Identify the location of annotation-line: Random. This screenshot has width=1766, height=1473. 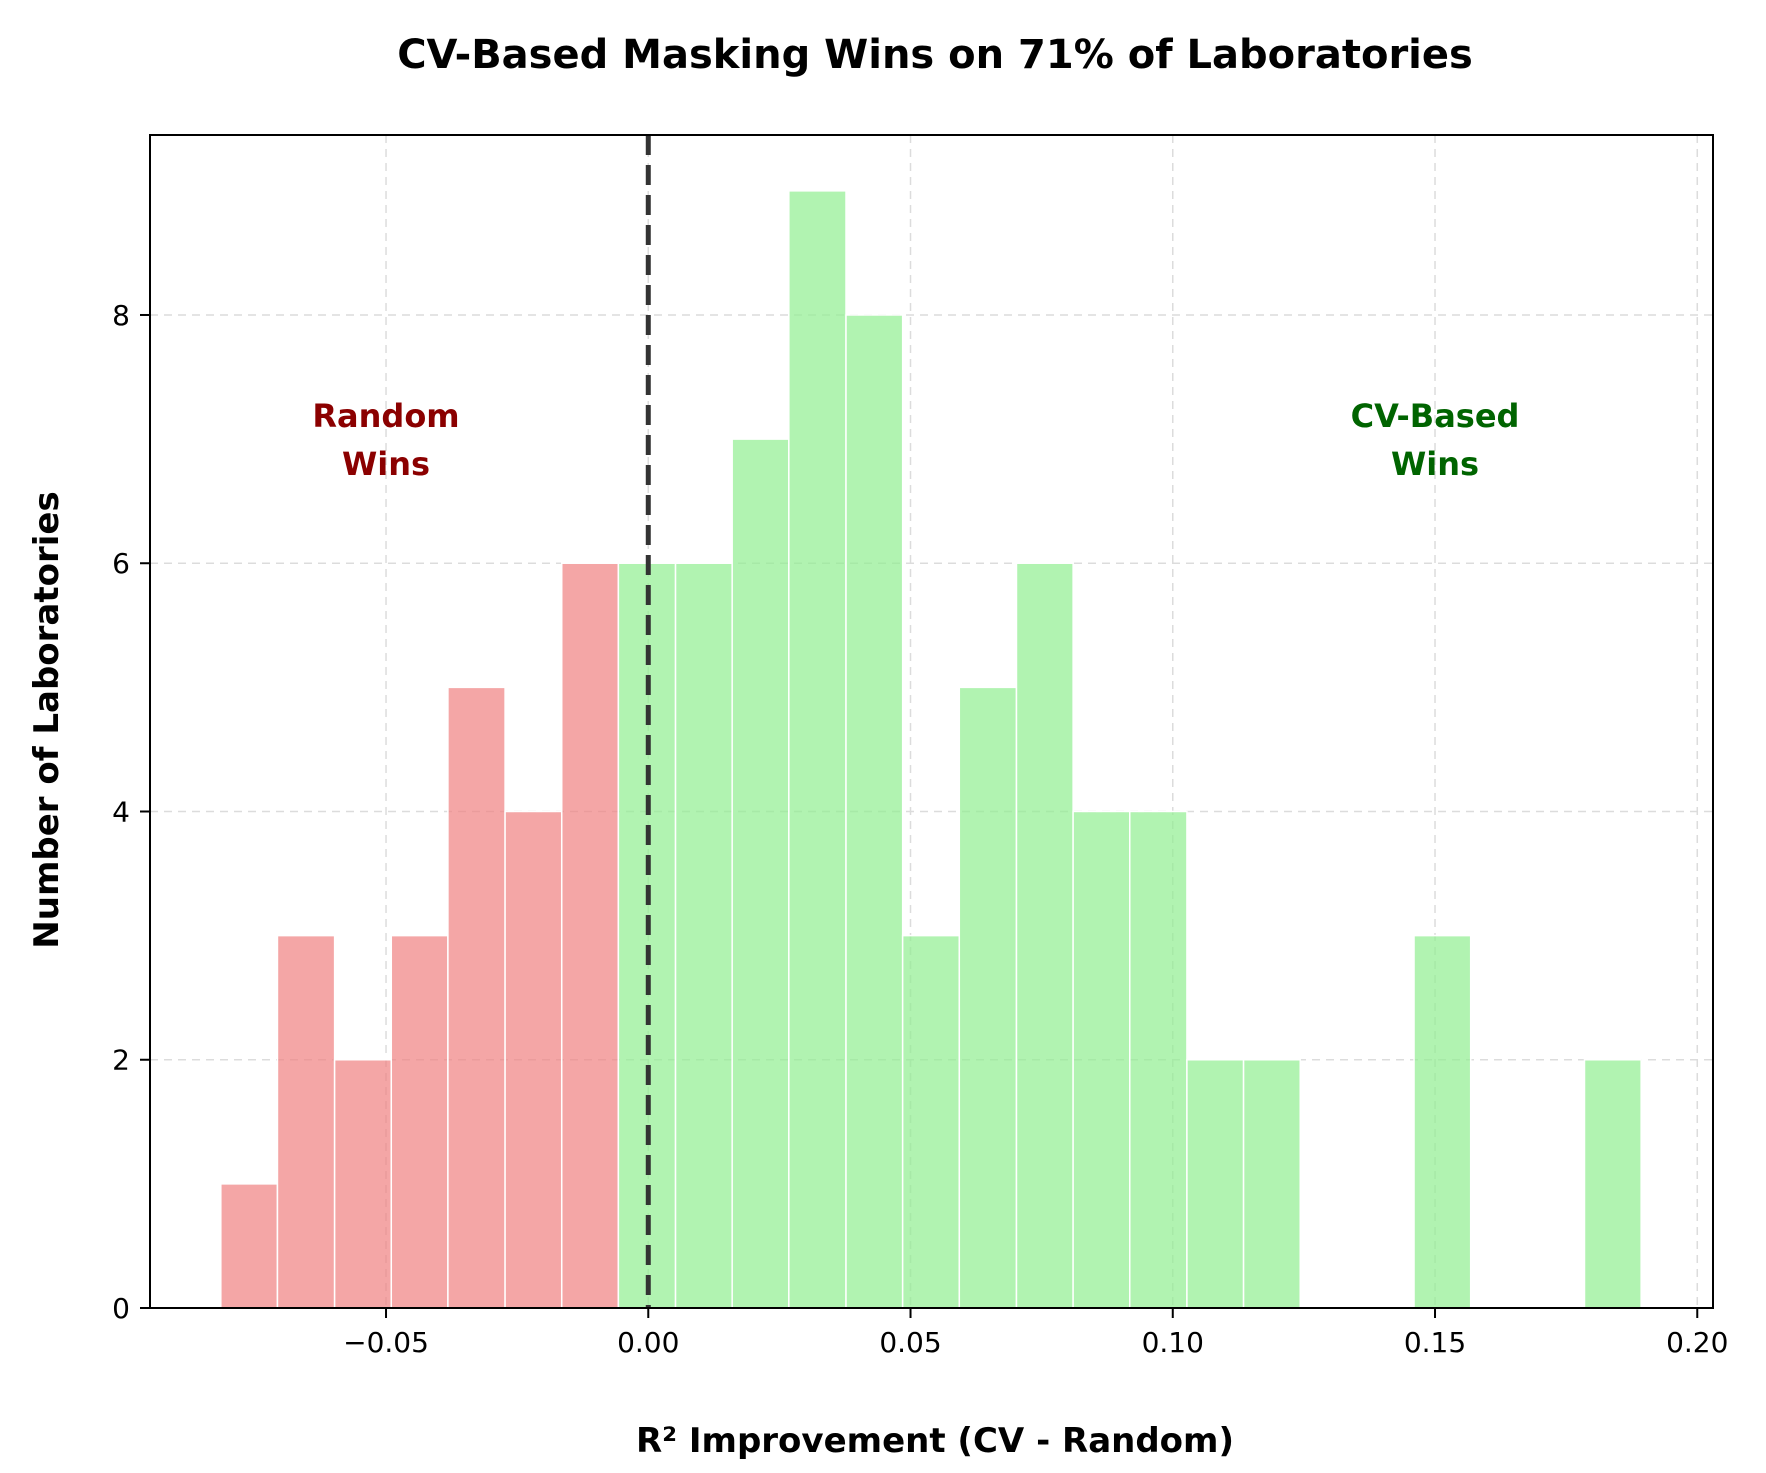
(385, 416).